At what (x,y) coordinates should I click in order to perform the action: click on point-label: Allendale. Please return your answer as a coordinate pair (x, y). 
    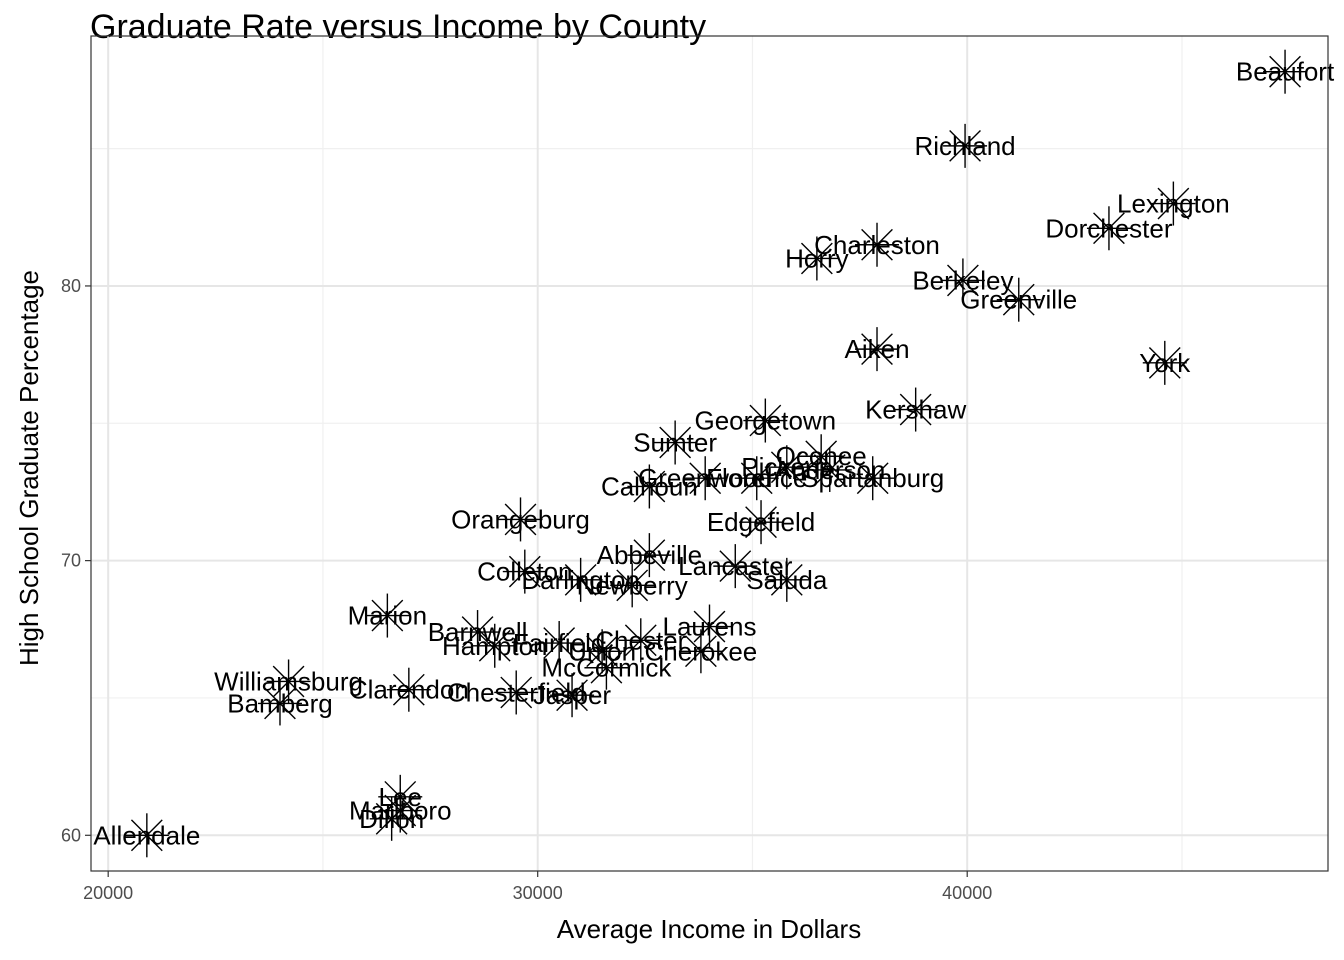
    Looking at the image, I should click on (146, 835).